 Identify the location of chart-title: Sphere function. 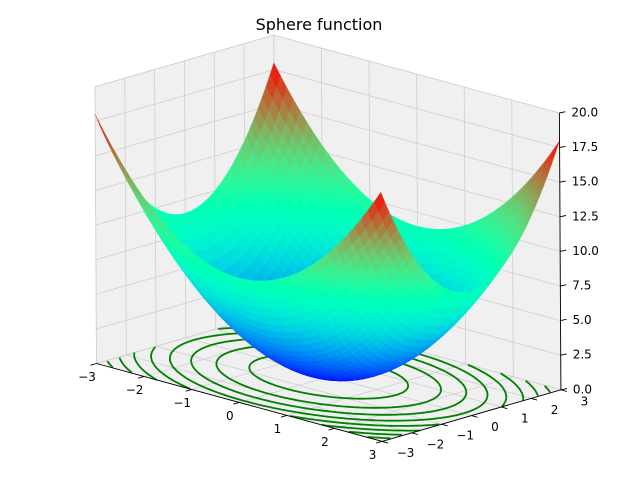
(319, 24).